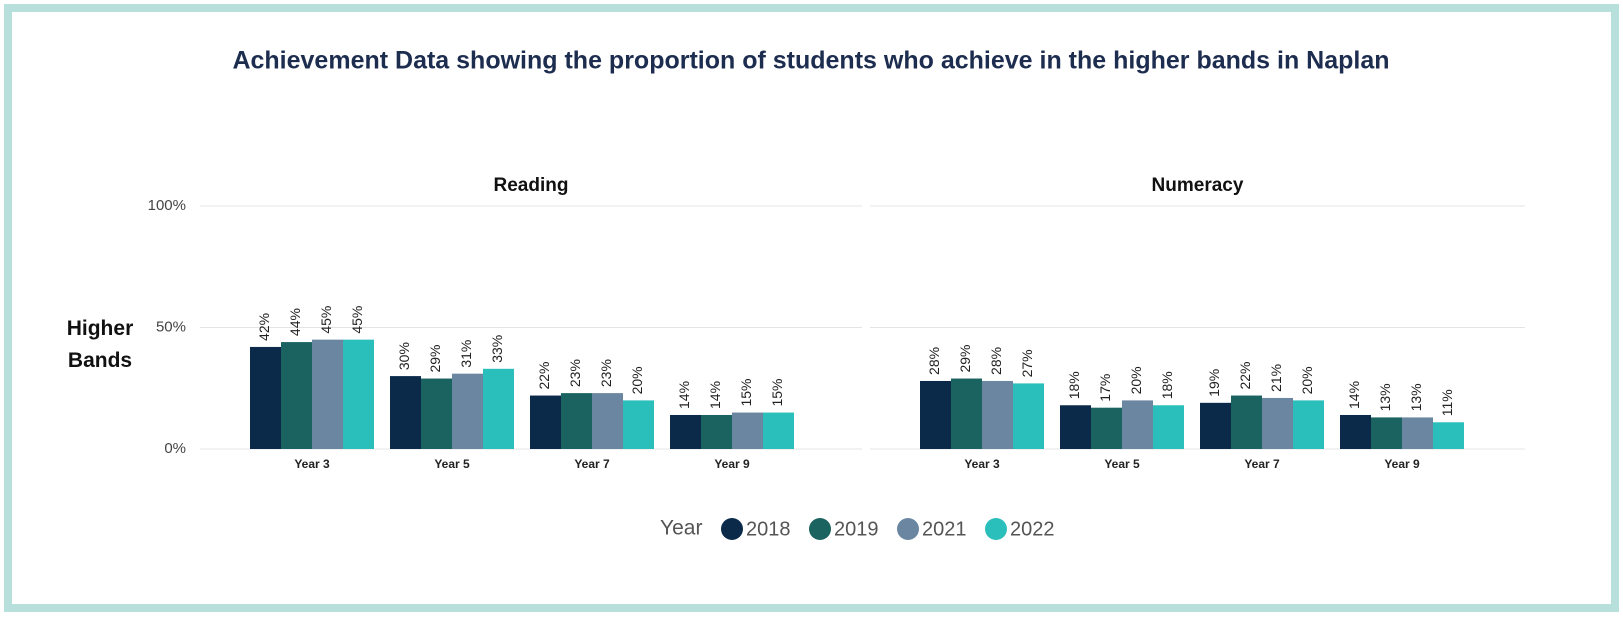 The image size is (1623, 621). Describe the element at coordinates (944, 529) in the screenshot. I see `legend-label: 2021` at that location.